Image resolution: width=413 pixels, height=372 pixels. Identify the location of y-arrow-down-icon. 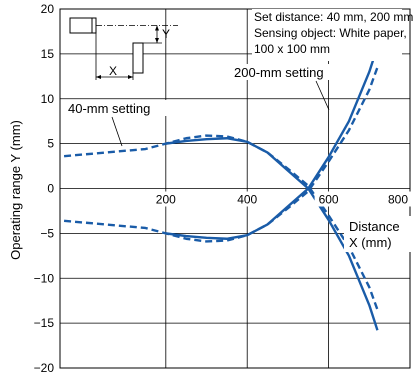
(157, 40).